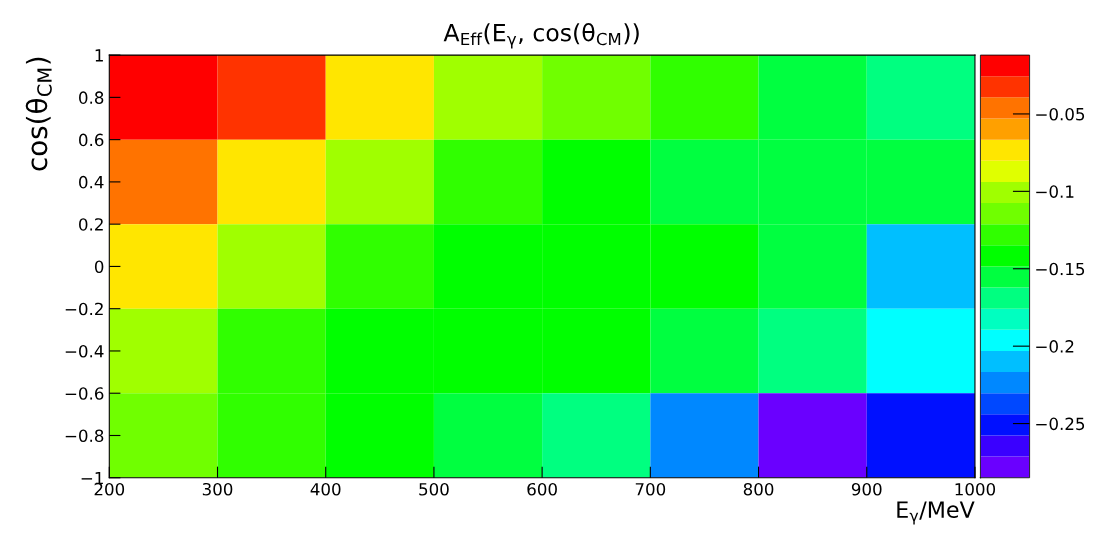 The height and width of the screenshot is (535, 1093). What do you see at coordinates (84, 436) in the screenshot?
I see `y-tick-label: −0.8` at bounding box center [84, 436].